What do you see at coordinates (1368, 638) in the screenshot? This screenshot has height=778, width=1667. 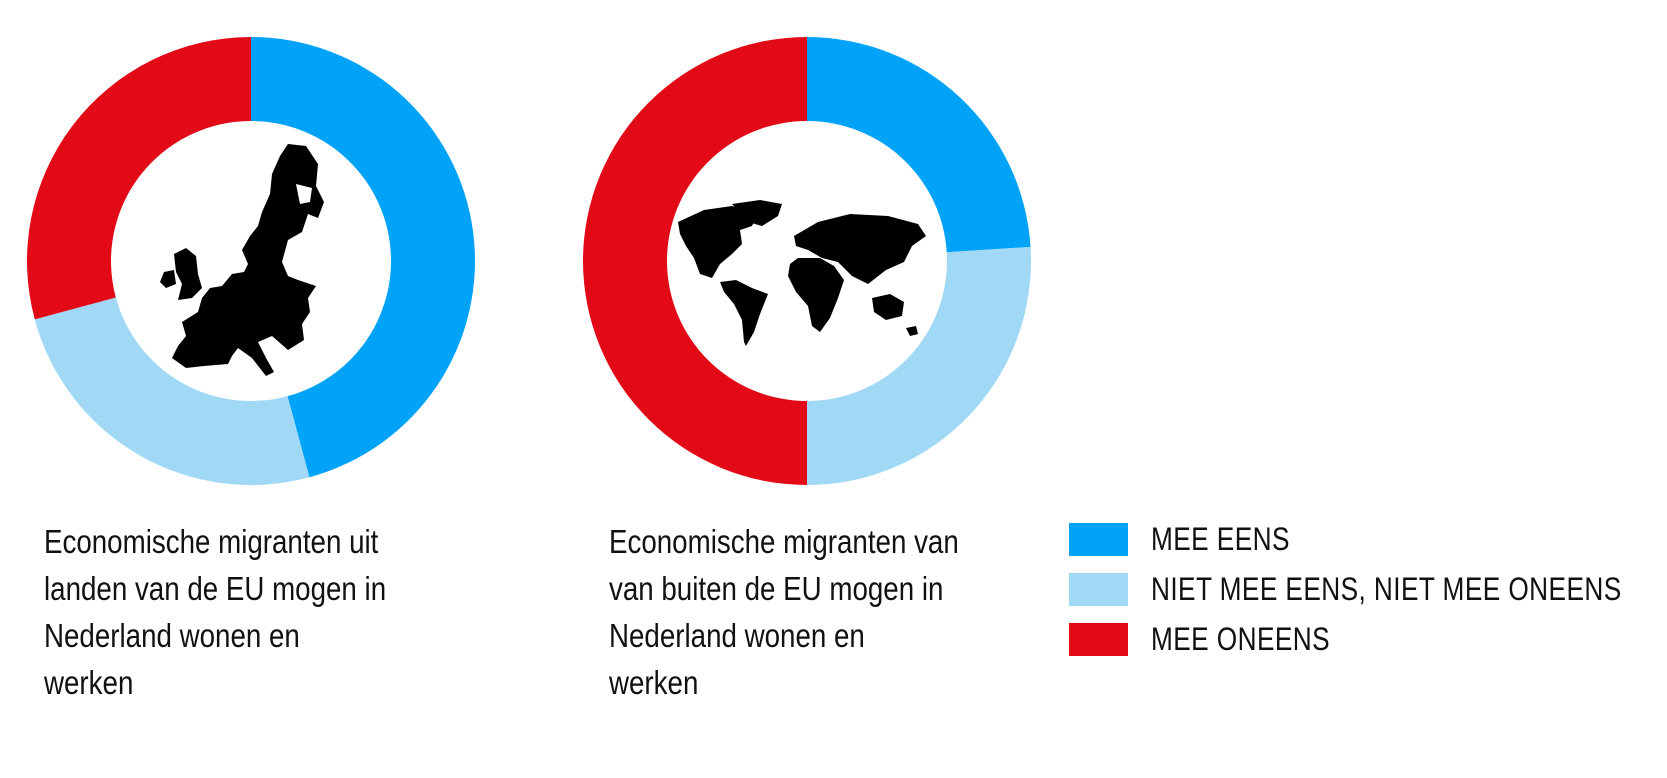 I see `legend-item-mee-oneens: MEE ONEENS` at bounding box center [1368, 638].